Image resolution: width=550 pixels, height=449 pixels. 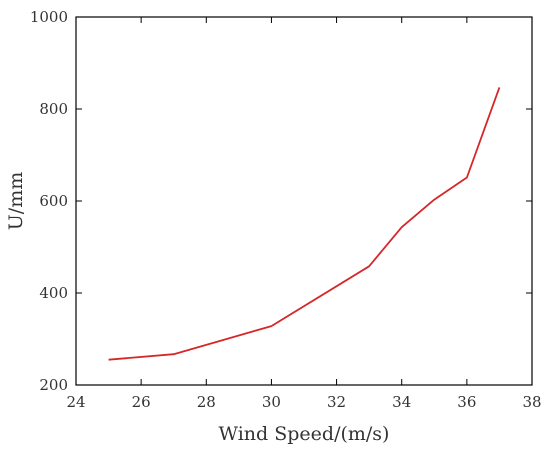 I want to click on y-tick-label: 200, so click(x=53, y=385).